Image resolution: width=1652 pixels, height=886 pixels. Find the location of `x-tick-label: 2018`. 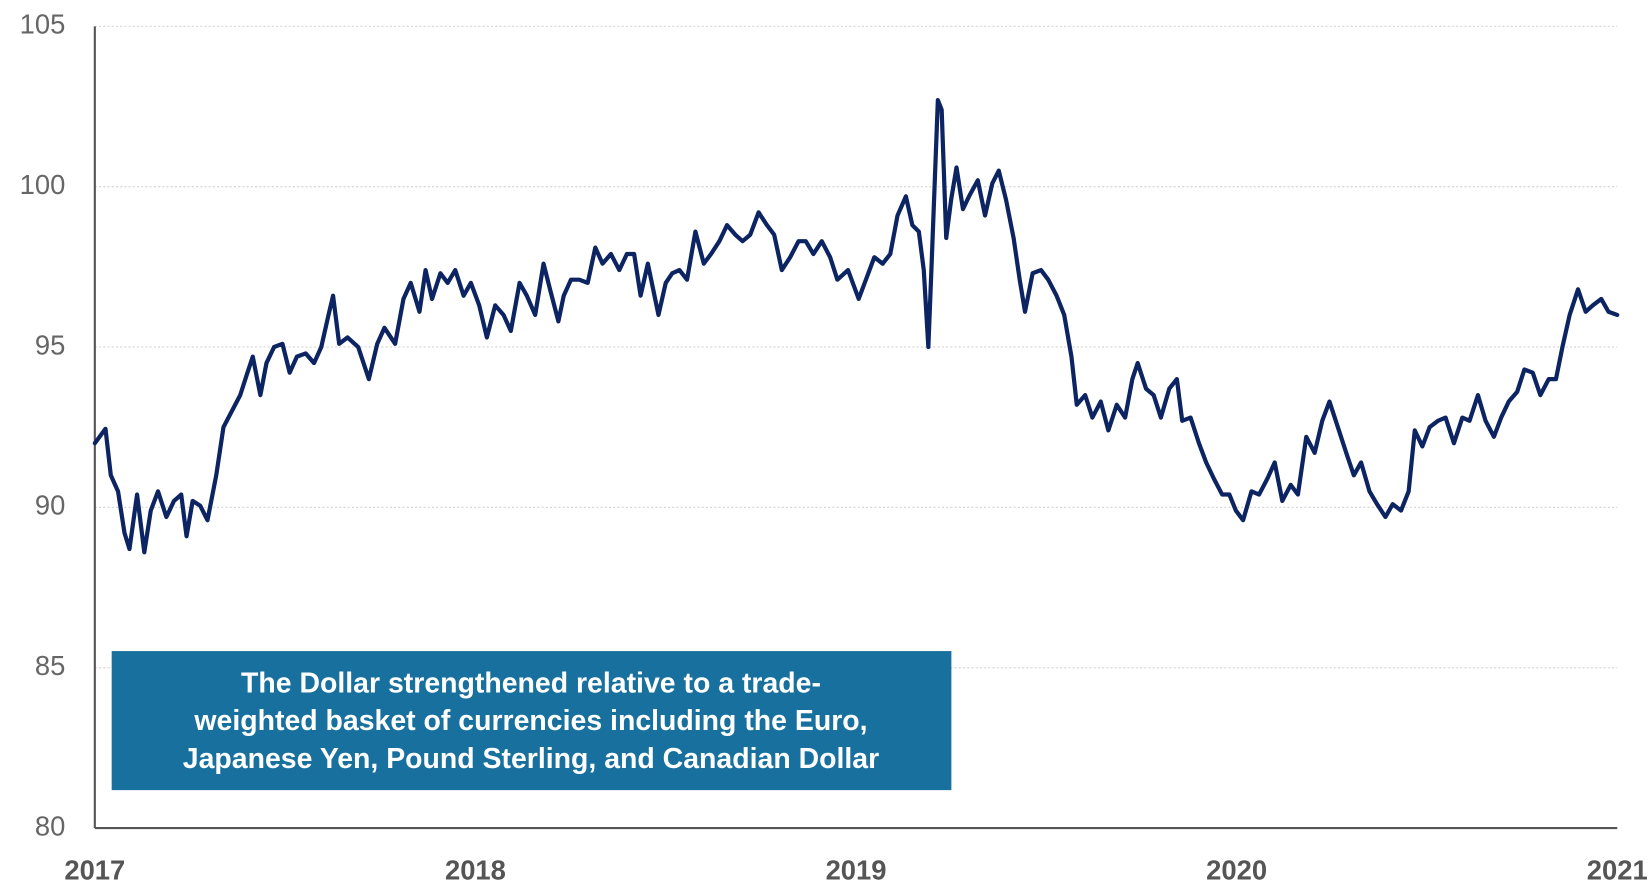

x-tick-label: 2018 is located at coordinates (475, 870).